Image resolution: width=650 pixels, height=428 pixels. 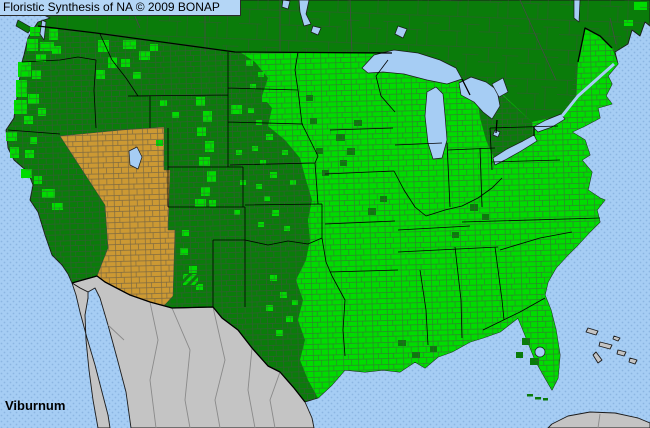 What do you see at coordinates (479, 98) in the screenshot?
I see `lake-huron` at bounding box center [479, 98].